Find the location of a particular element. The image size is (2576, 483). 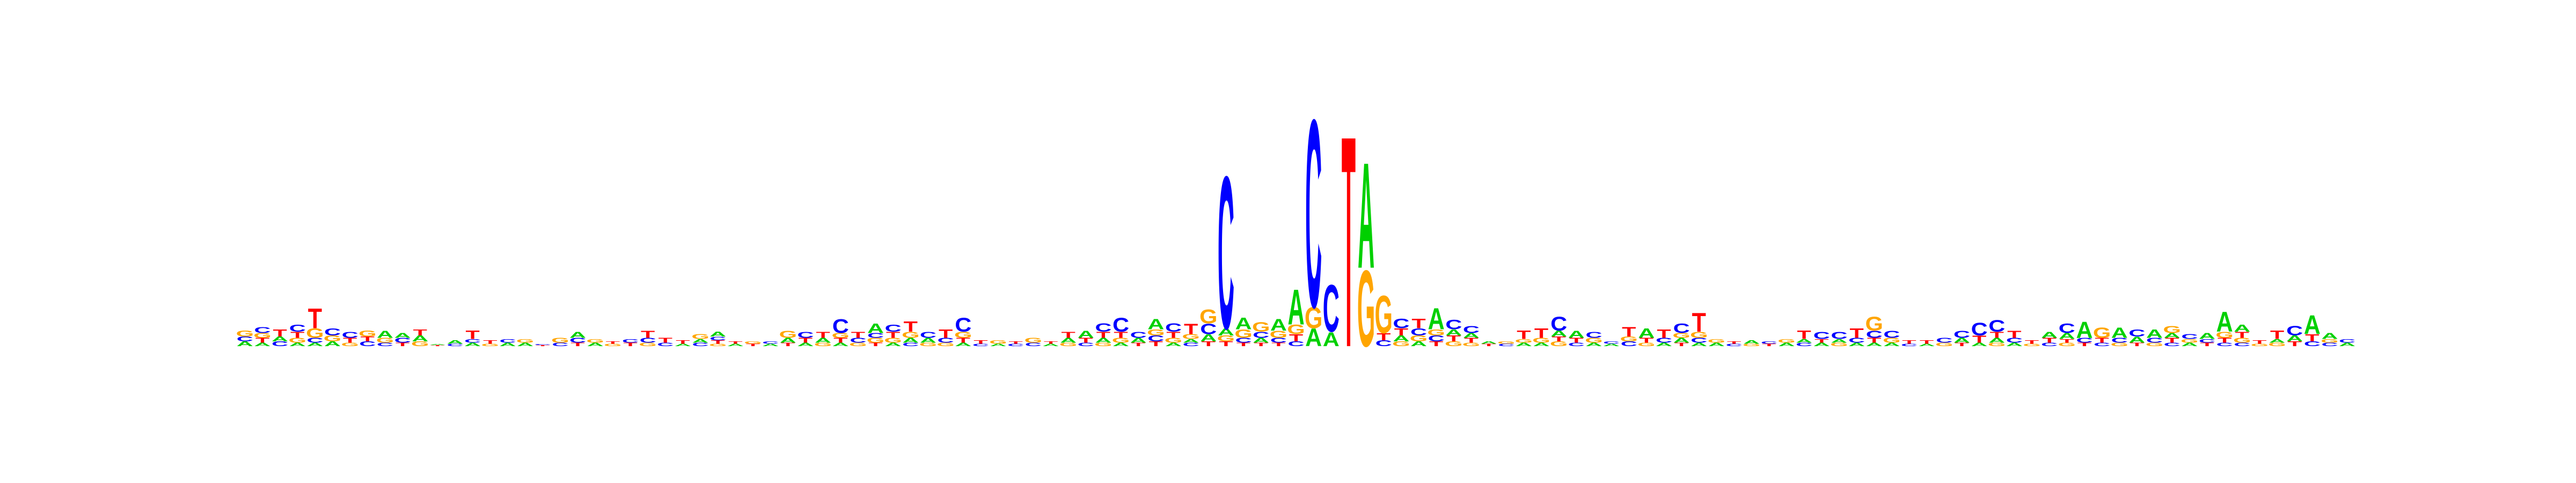

logo-position-91: ATC is located at coordinates (1821, 338).